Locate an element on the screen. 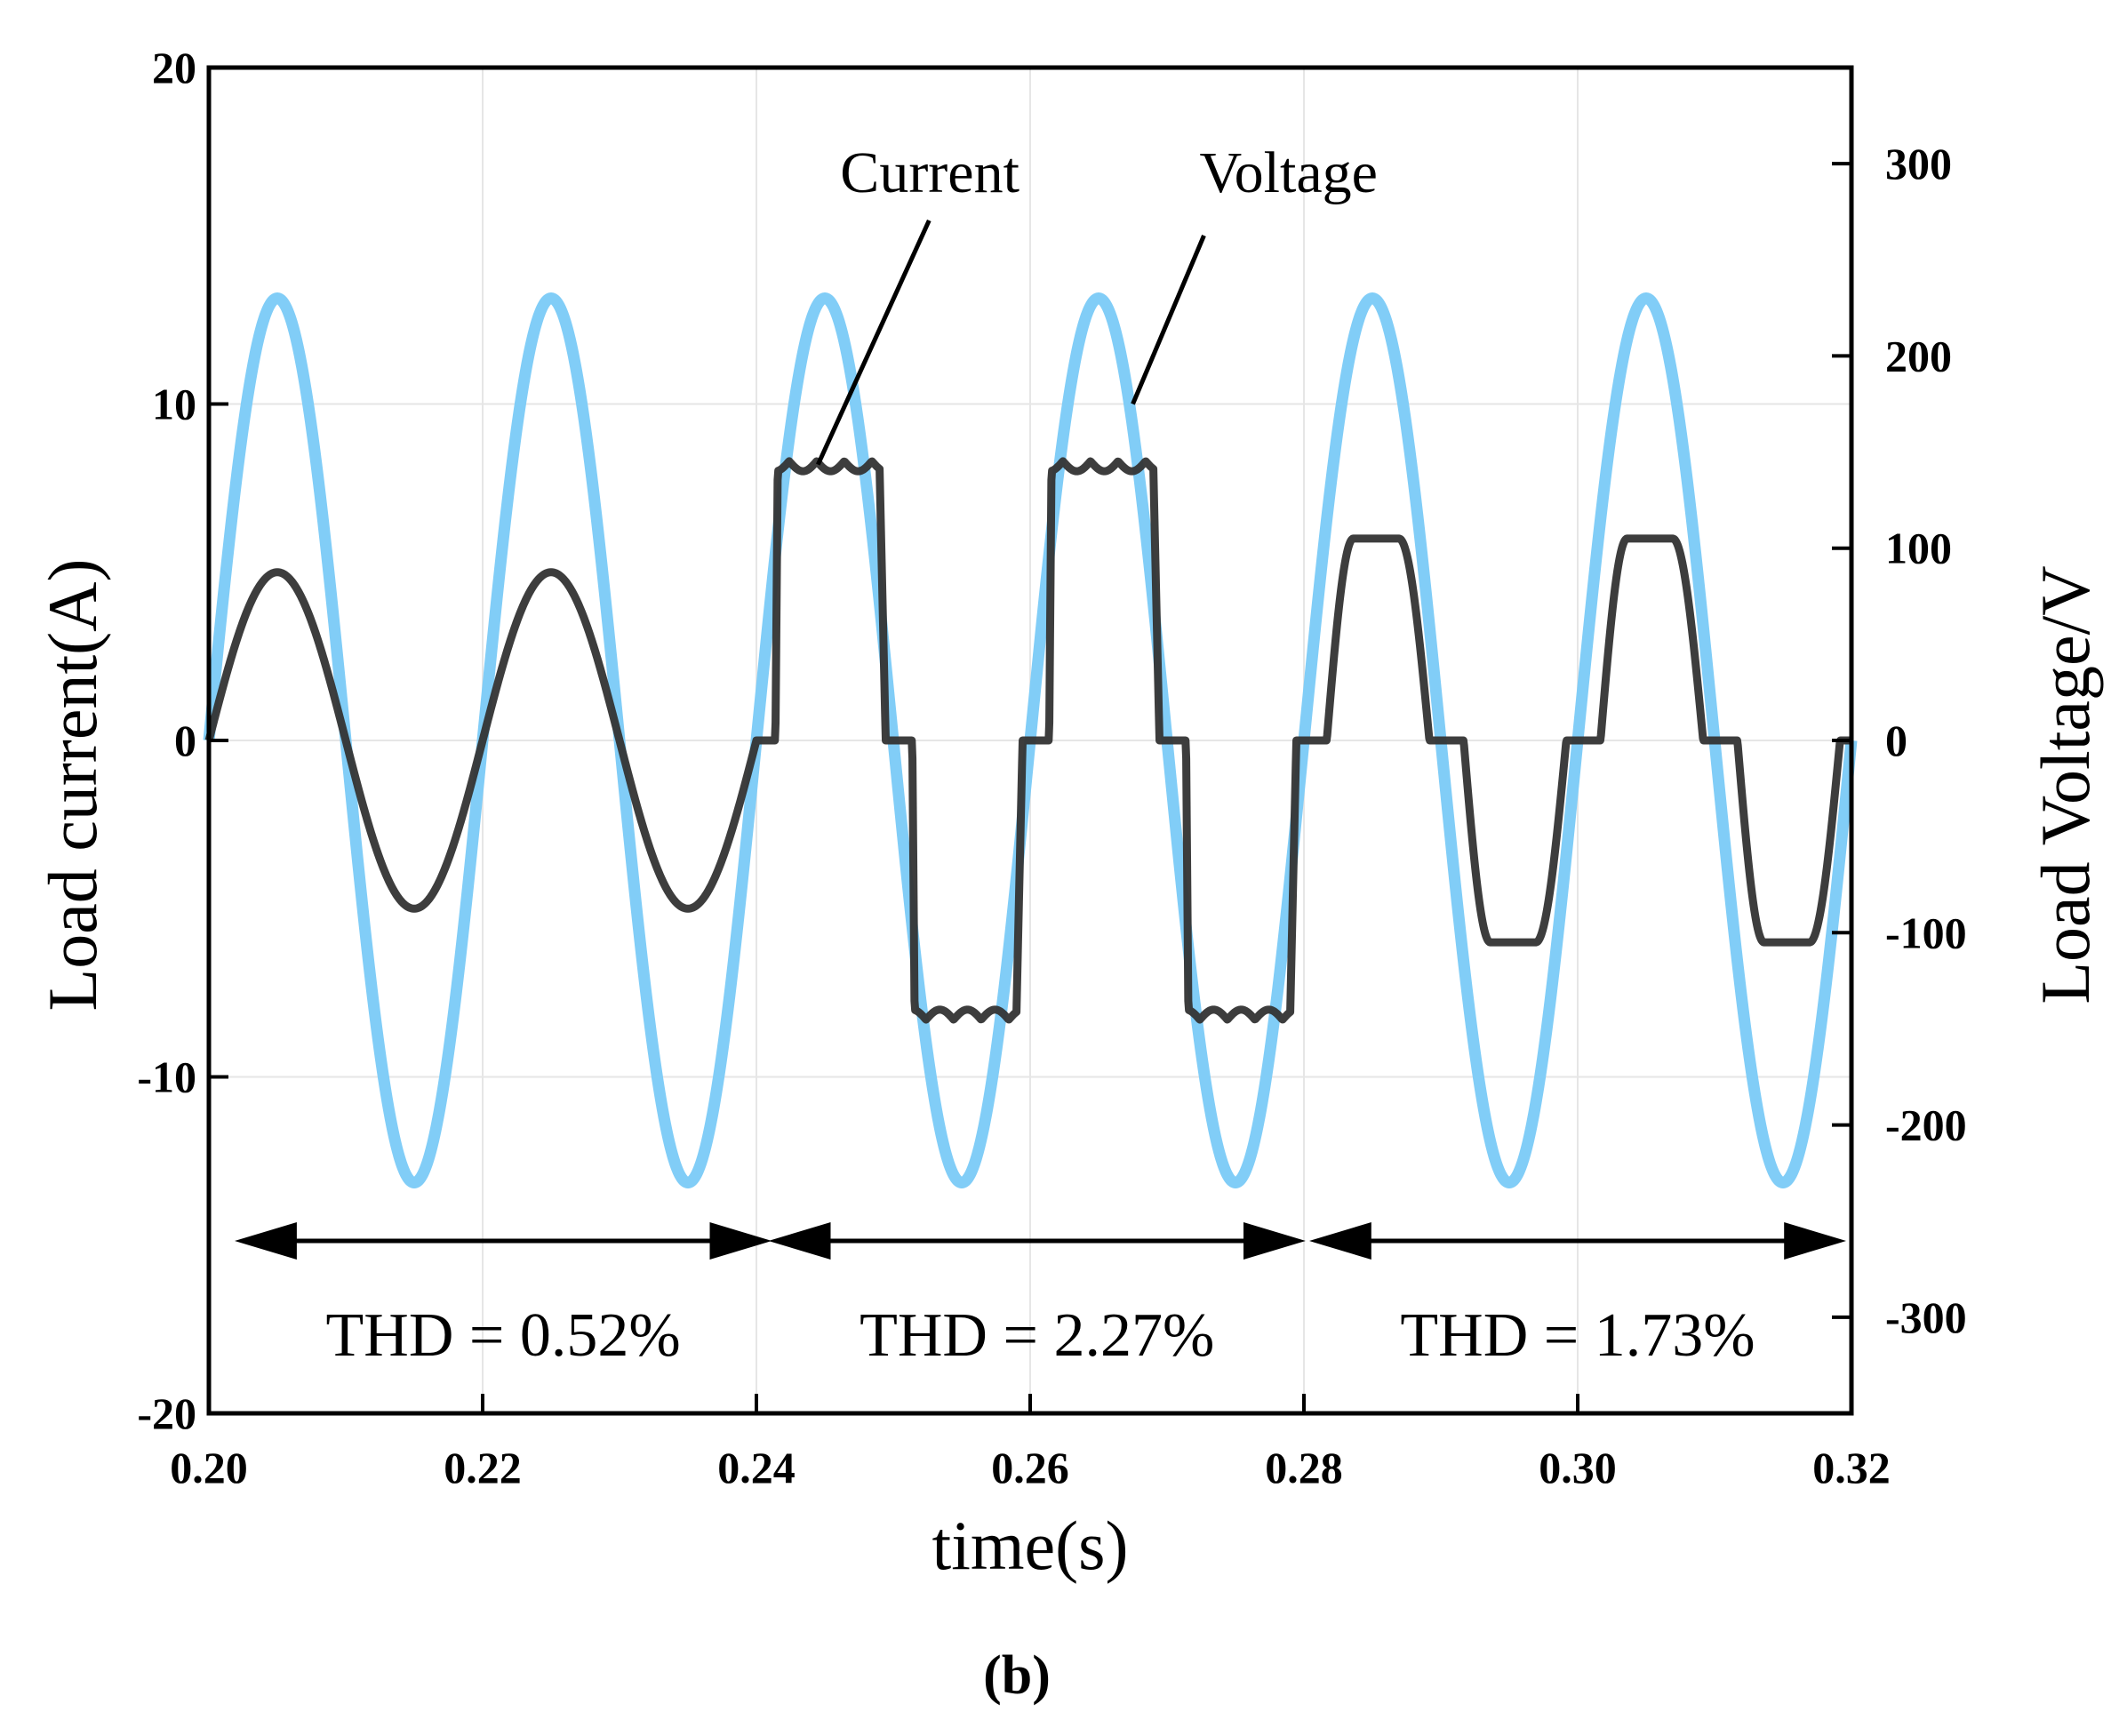 Image resolution: width=2119 pixels, height=1736 pixels. thd-labels: THD = 0.52% THD = 2.27% THD = 1.73% is located at coordinates (1041, 1296).